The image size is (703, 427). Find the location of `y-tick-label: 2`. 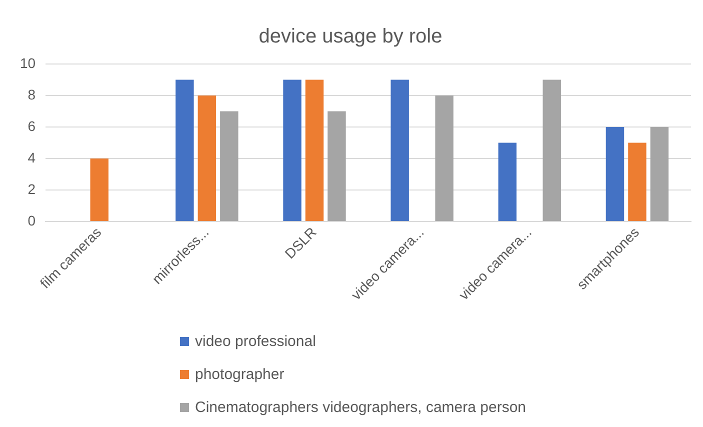

y-tick-label: 2 is located at coordinates (32, 188).